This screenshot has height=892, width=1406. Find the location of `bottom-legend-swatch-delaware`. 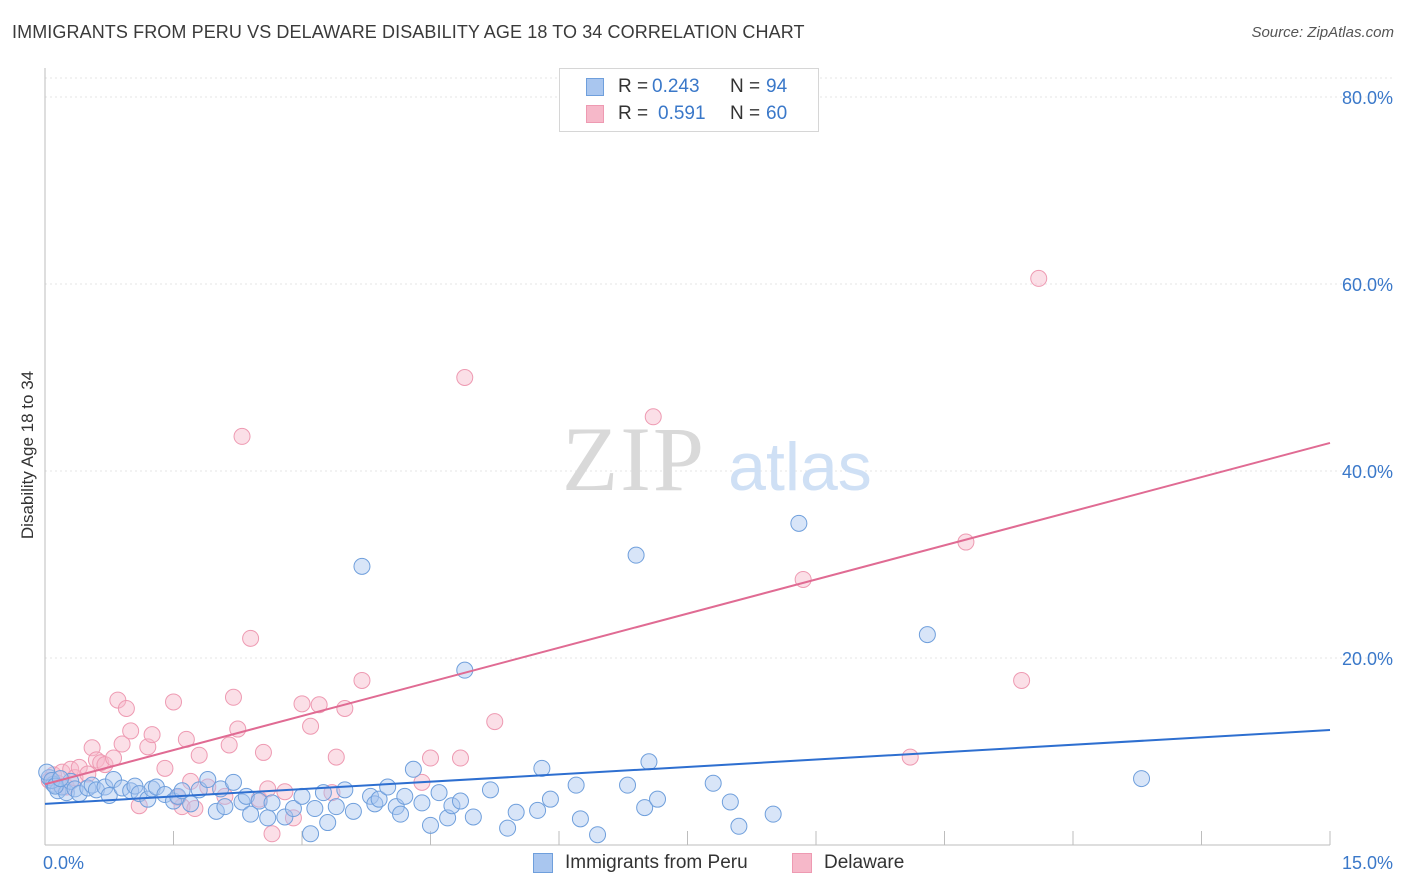

bottom-legend-swatch-delaware is located at coordinates (802, 863).